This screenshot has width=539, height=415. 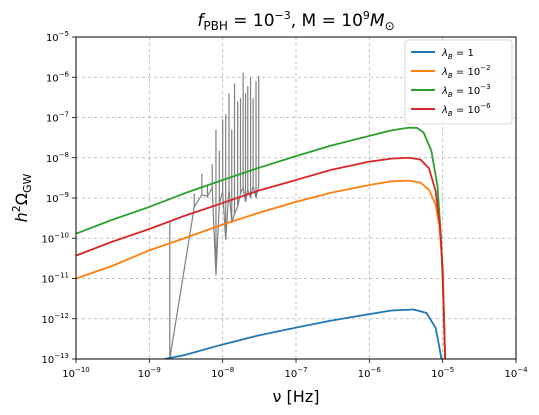 I want to click on y-tick-label: 10⁻¹⁰, so click(x=55, y=238).